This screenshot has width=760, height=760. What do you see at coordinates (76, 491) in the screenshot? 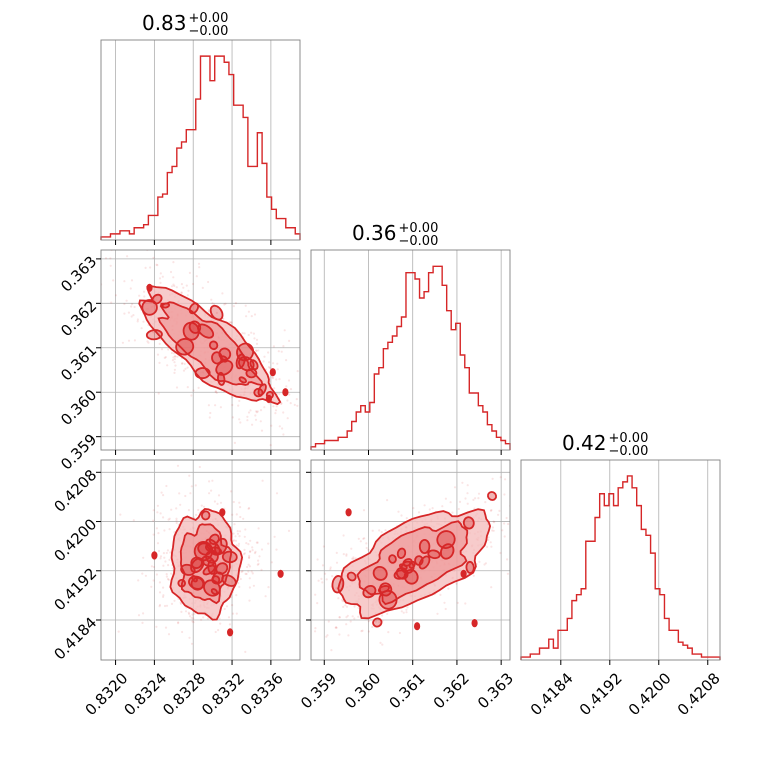
I see `y-tick-label: 0.4208` at bounding box center [76, 491].